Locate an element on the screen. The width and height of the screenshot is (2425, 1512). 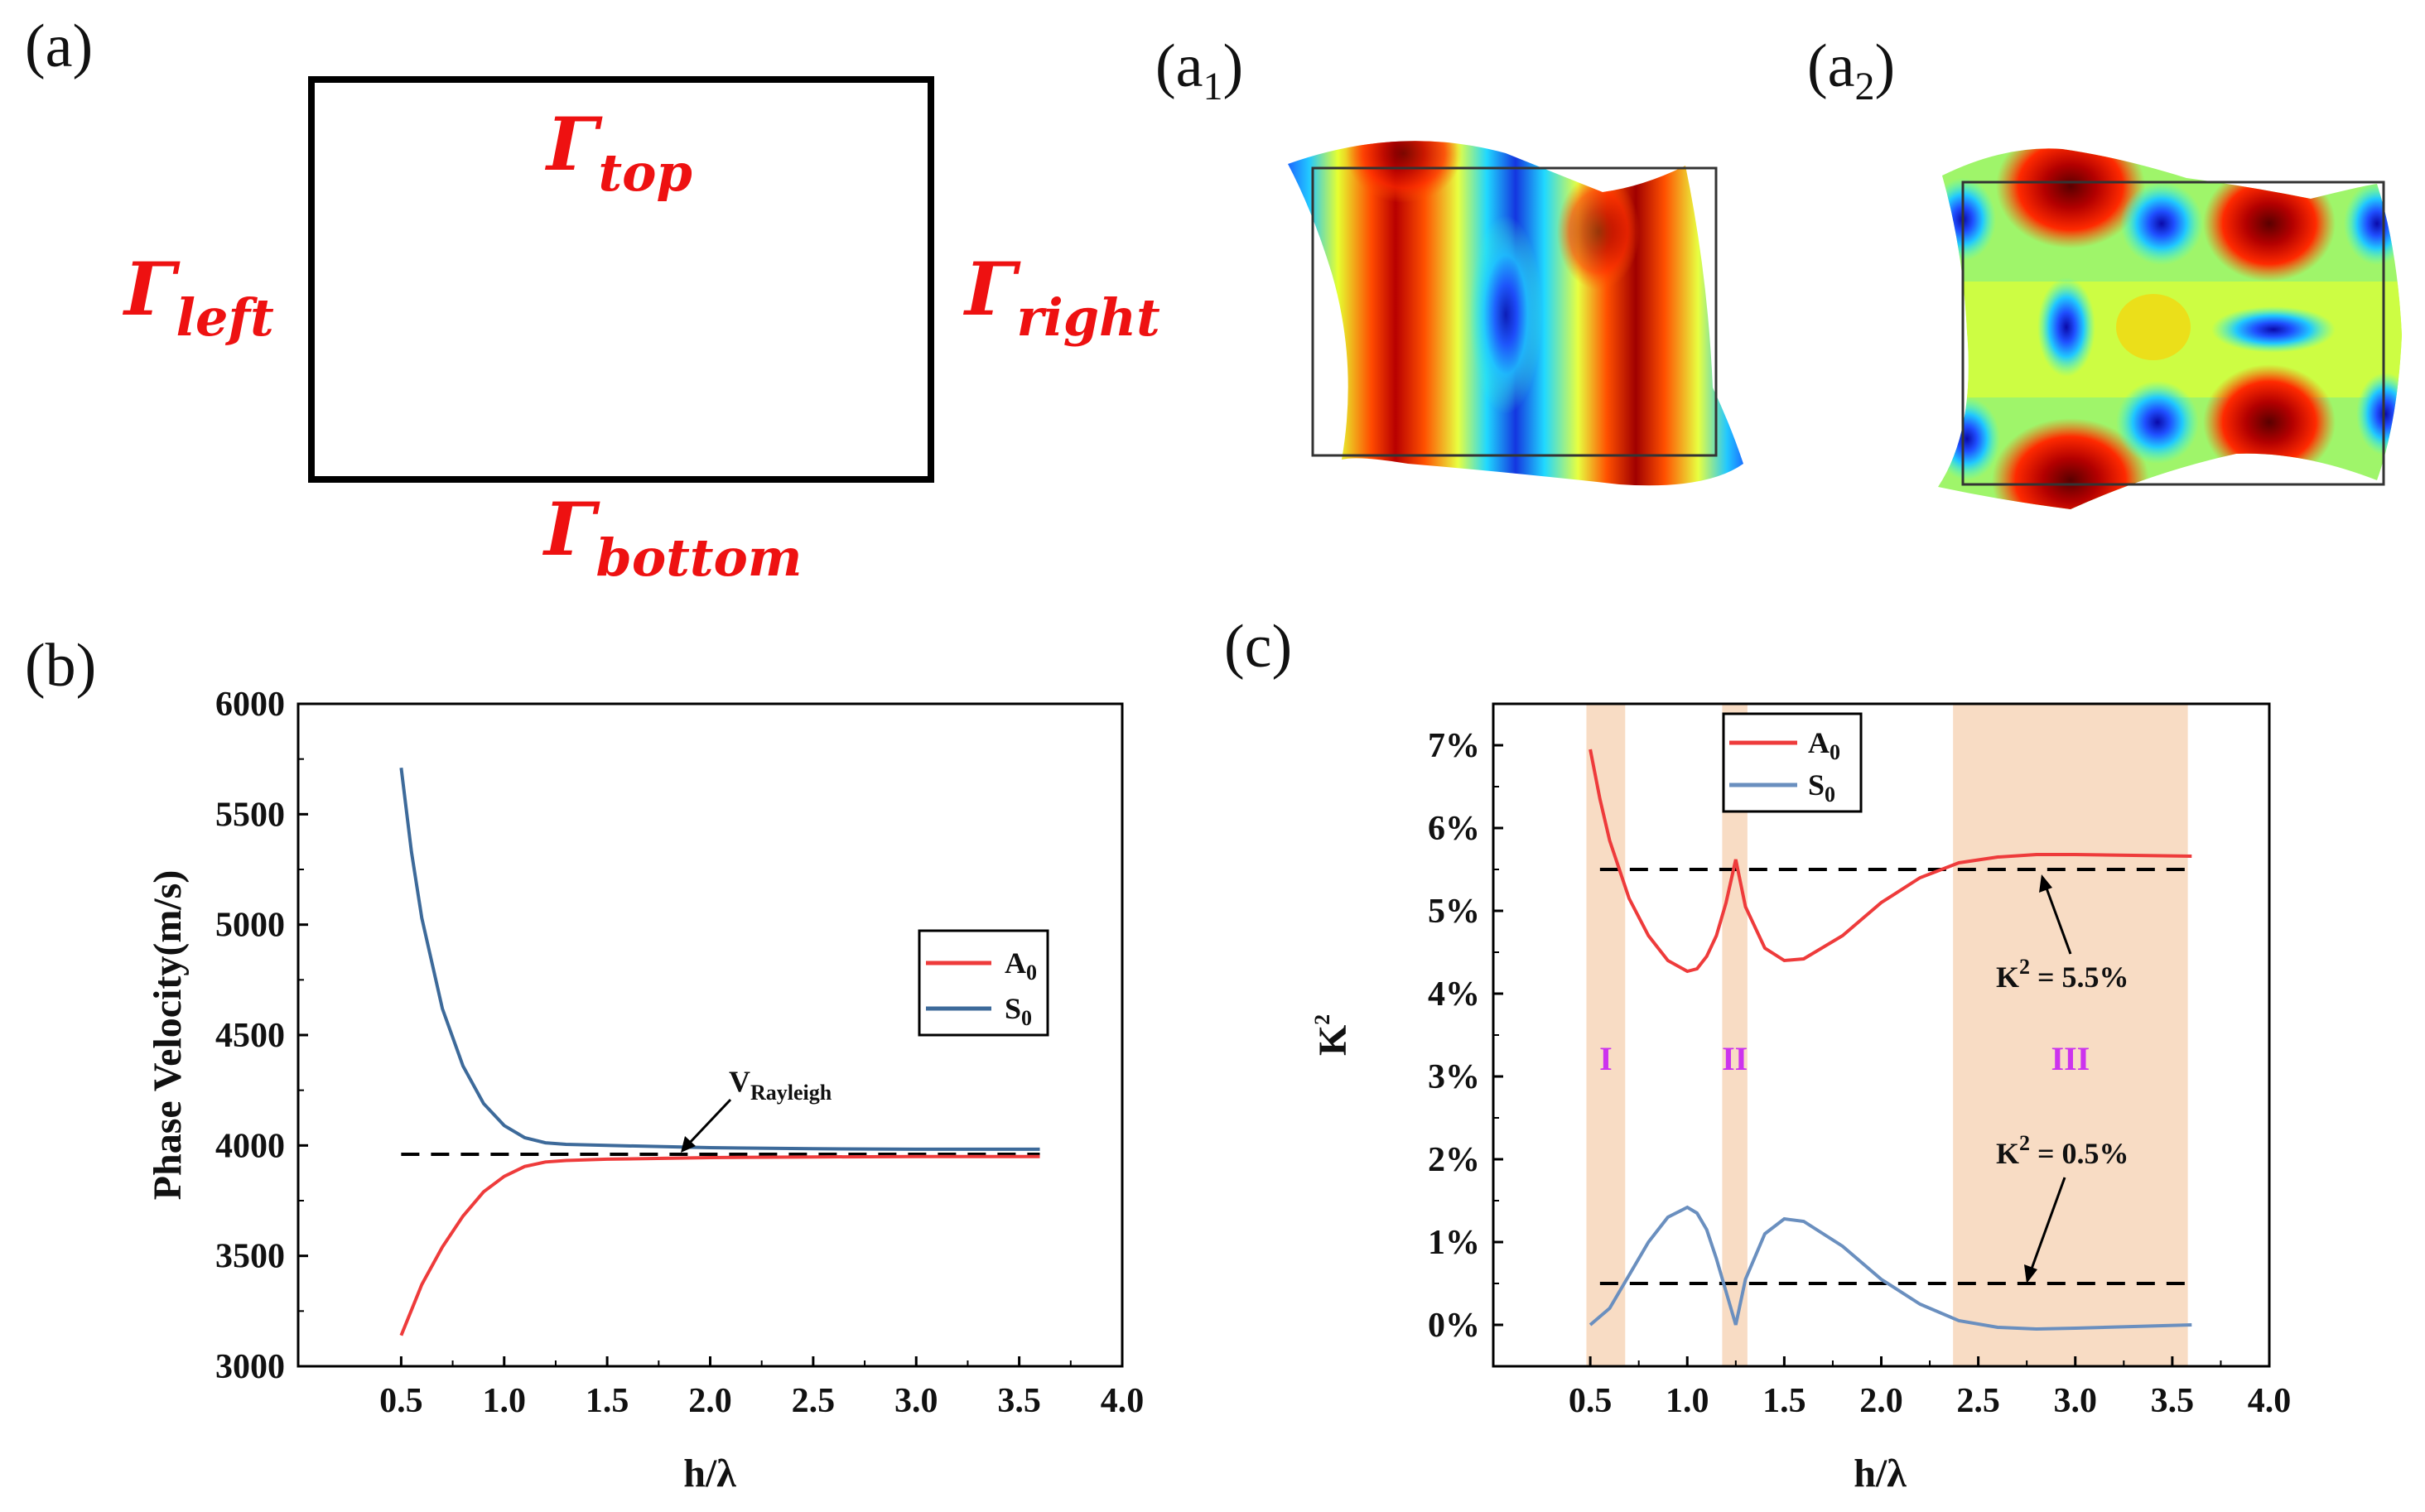
y-tick-label: 1% is located at coordinates (1454, 1243).